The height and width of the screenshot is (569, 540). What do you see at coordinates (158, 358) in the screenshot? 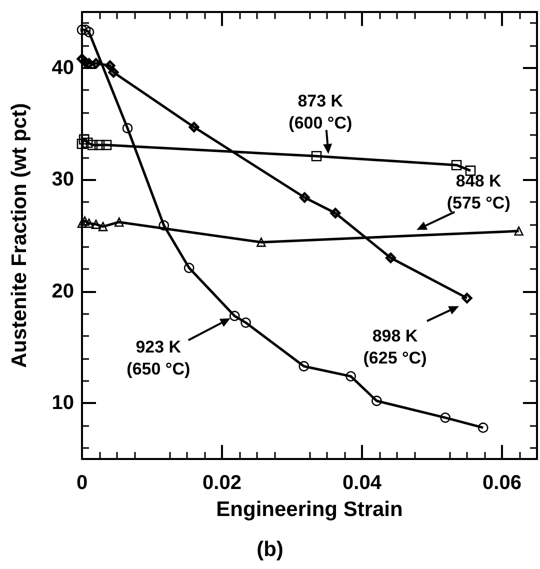
I see `annotation: 923 K (650 °C)` at bounding box center [158, 358].